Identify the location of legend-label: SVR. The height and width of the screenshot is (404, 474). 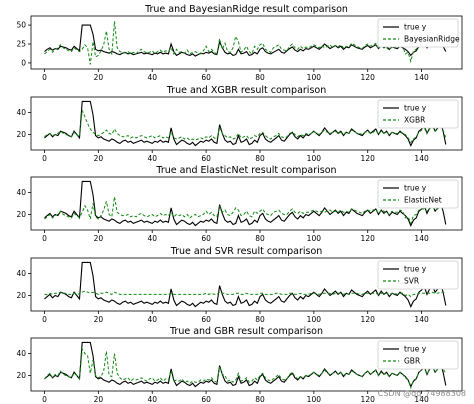
(411, 281).